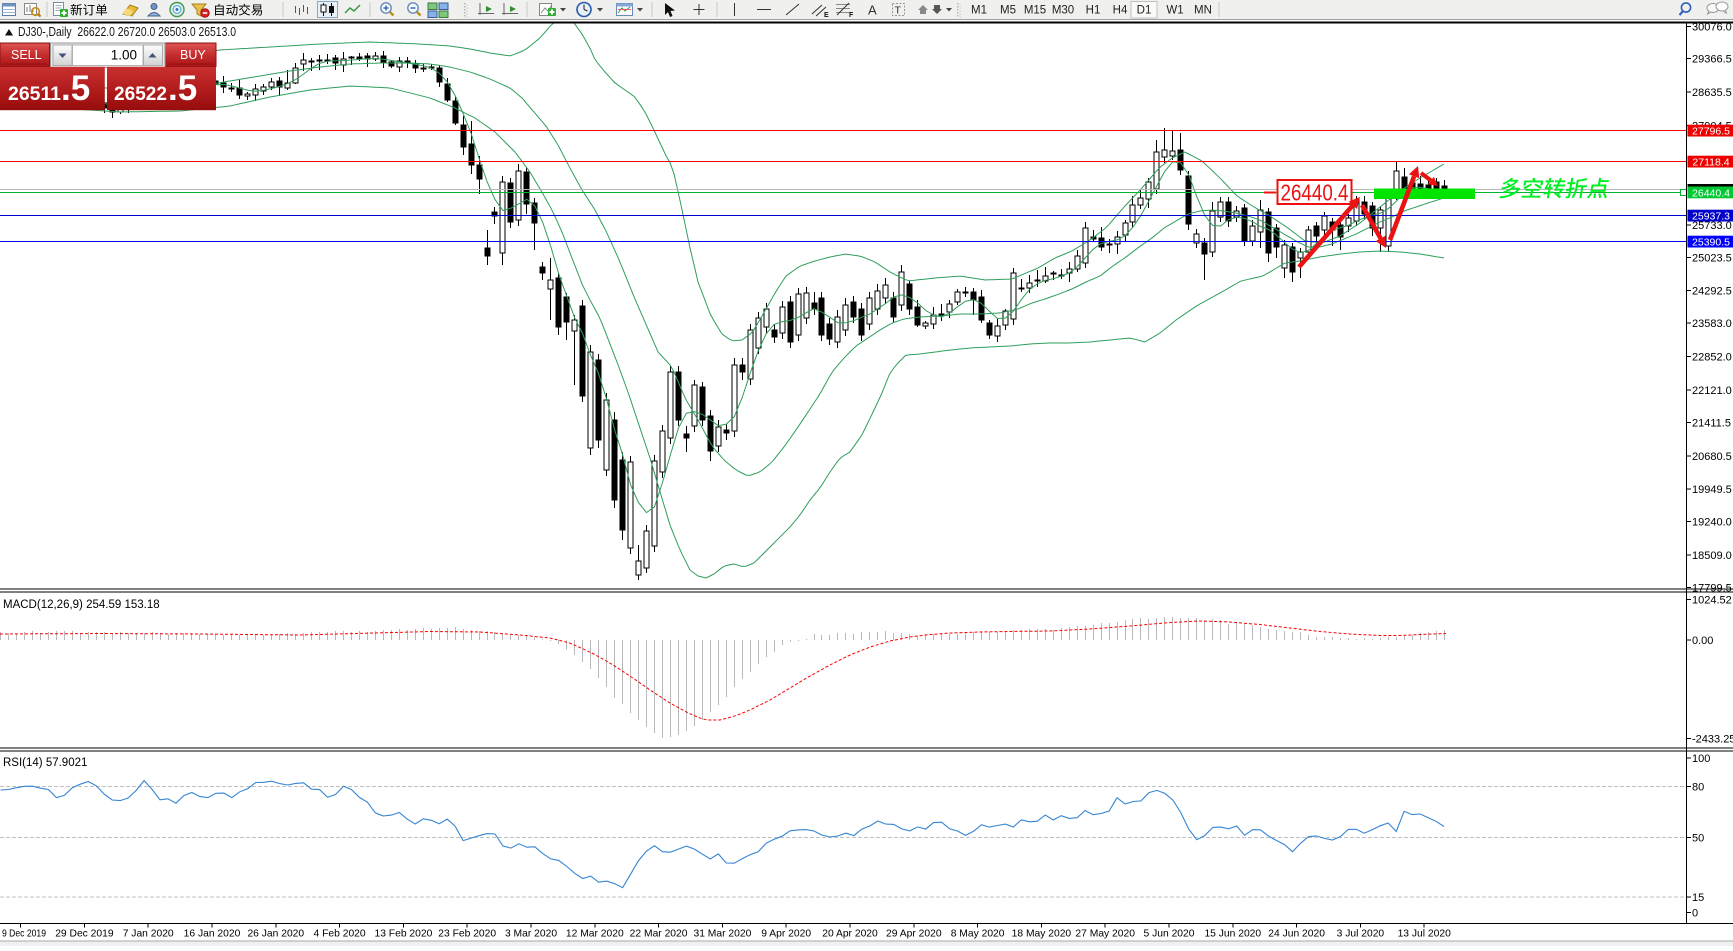 The width and height of the screenshot is (1733, 951). I want to click on svg-text: 13 Jul 2020, so click(1425, 934).